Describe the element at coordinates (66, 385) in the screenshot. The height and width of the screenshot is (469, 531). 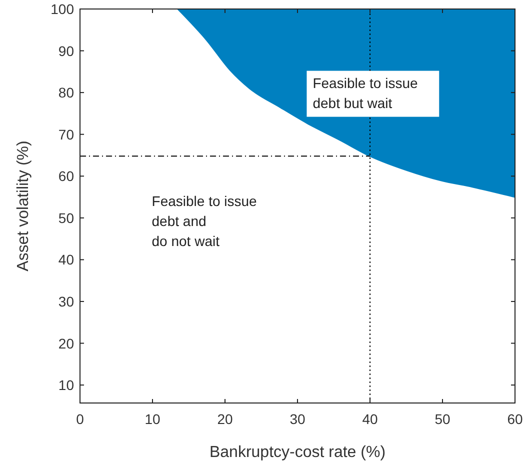
I see `y-tick-label: 10` at that location.